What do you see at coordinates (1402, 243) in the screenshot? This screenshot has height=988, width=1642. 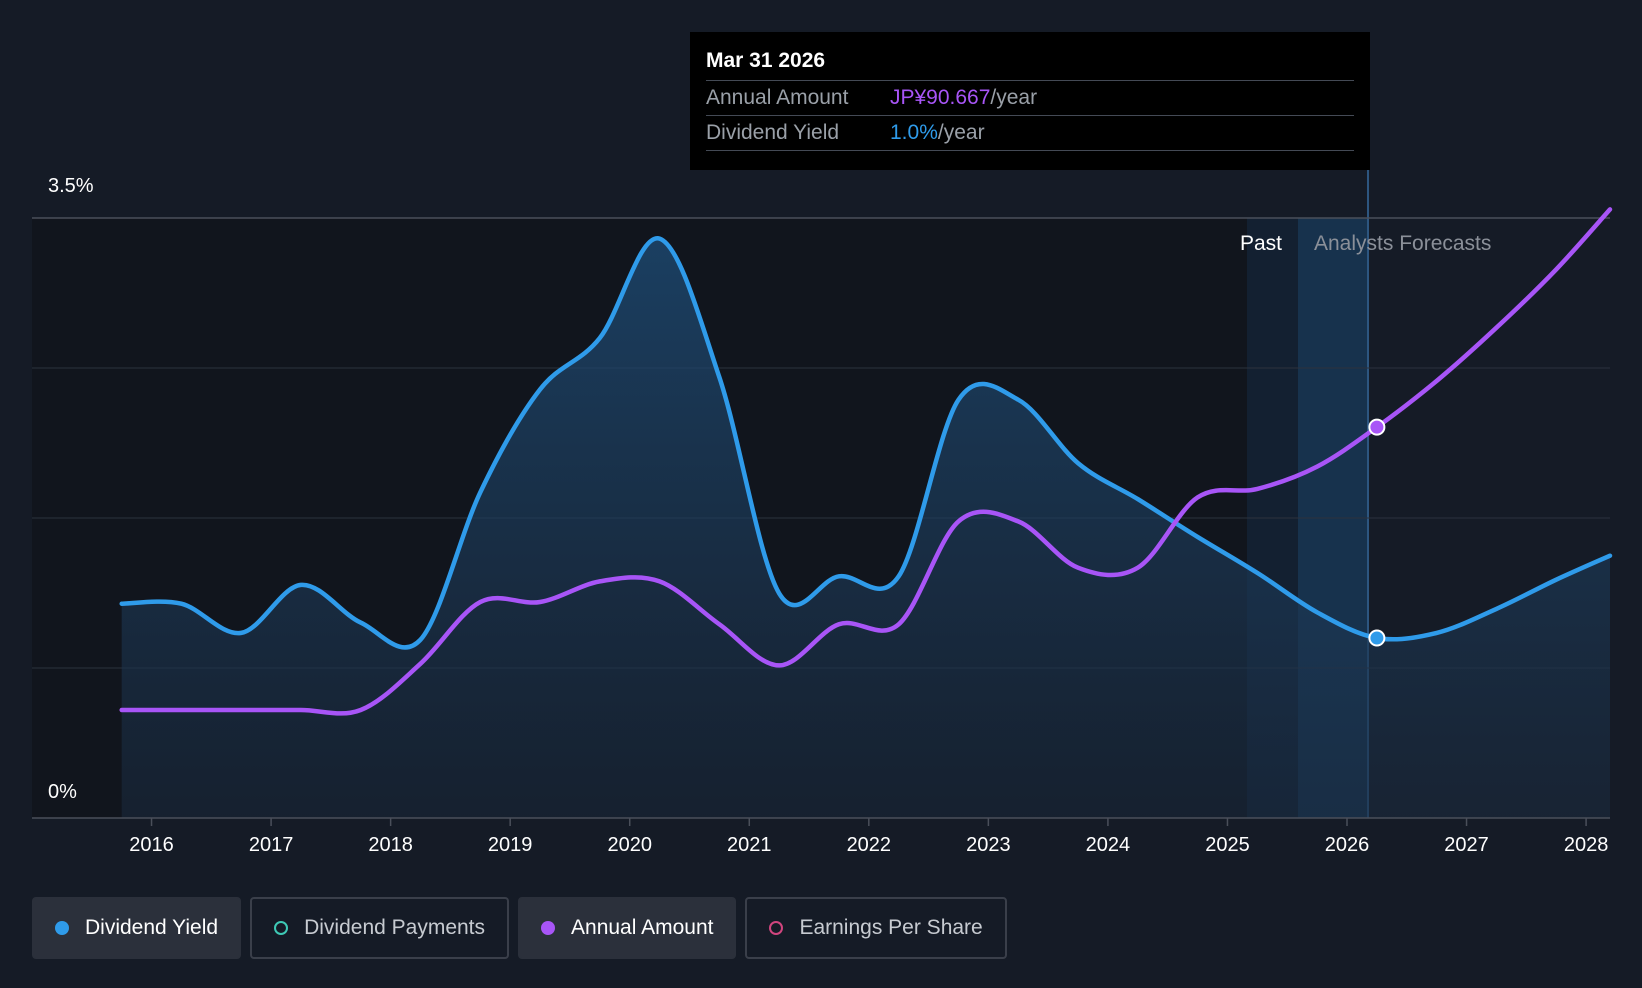 I see `forecast-label: Analysts Forecasts` at bounding box center [1402, 243].